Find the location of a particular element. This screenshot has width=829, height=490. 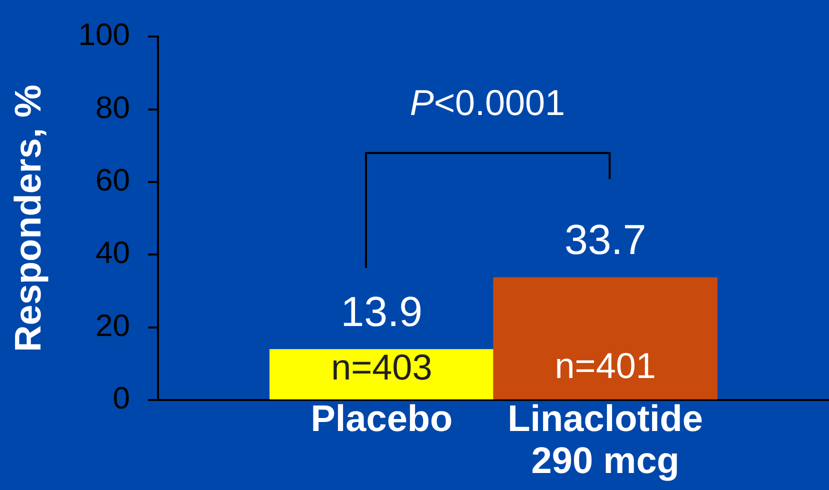

data-label: 13.9 is located at coordinates (381, 312).